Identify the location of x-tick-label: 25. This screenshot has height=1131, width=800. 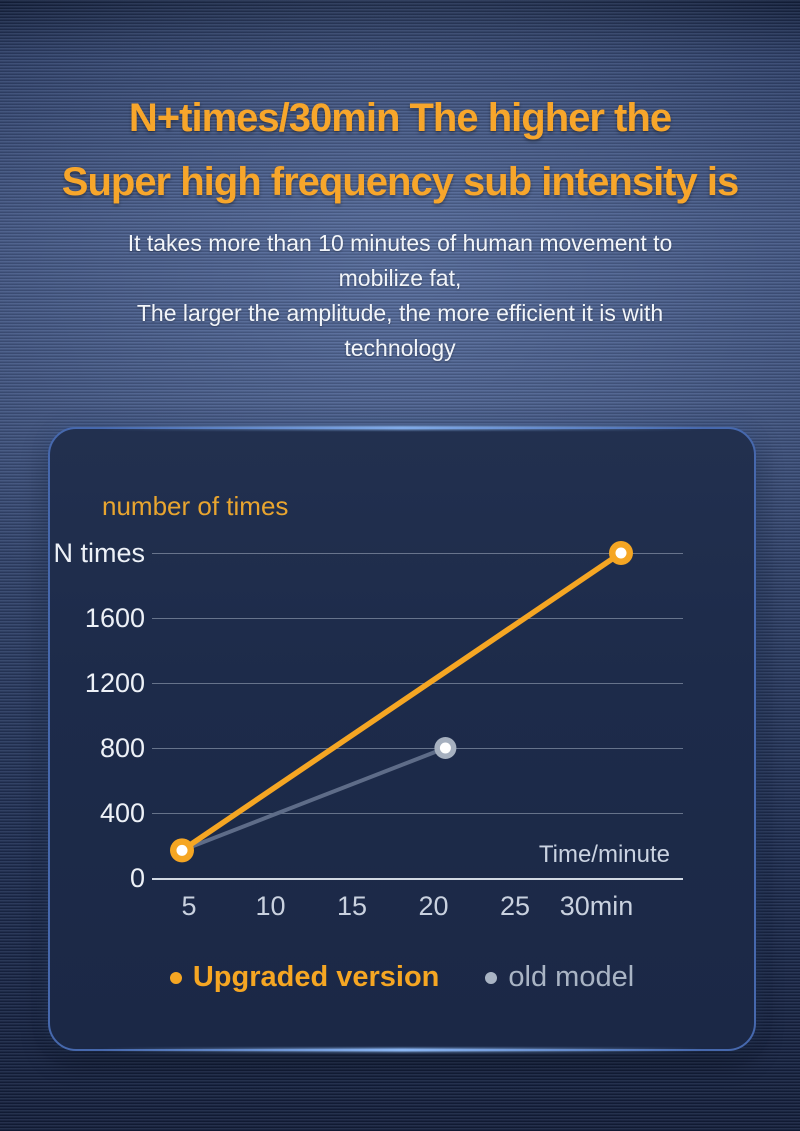
(515, 906).